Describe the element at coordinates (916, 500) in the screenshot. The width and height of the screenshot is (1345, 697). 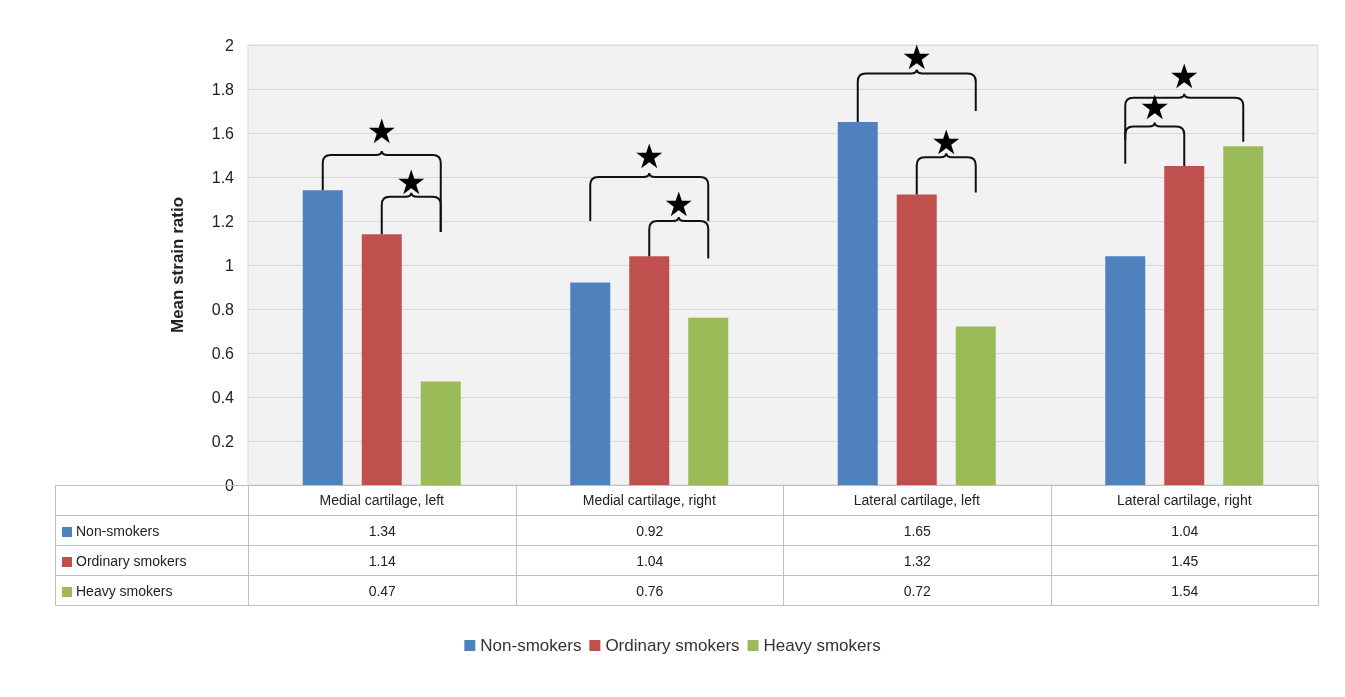
I see `x-tick-label: Lateral cartilage, left` at that location.